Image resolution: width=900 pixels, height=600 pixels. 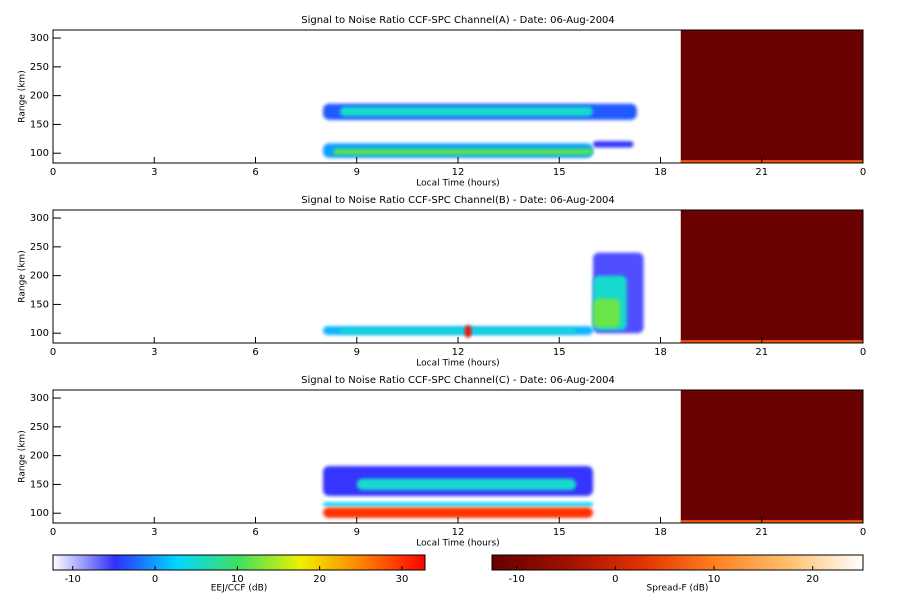 I want to click on colorbar-tick-label: 30, so click(x=402, y=579).